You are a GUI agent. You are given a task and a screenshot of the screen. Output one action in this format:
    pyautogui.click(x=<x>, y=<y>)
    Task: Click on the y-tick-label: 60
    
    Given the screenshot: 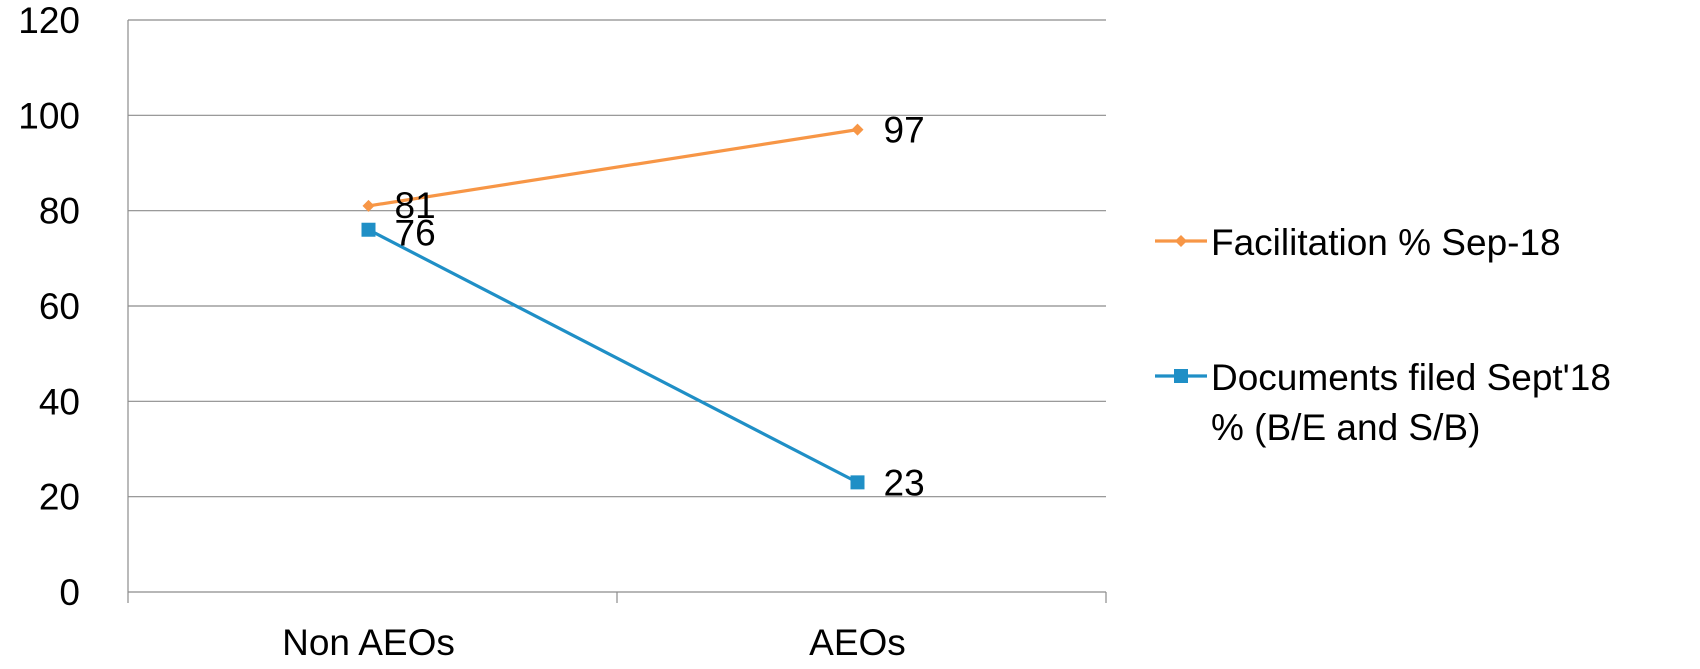 What is the action you would take?
    pyautogui.click(x=59, y=306)
    